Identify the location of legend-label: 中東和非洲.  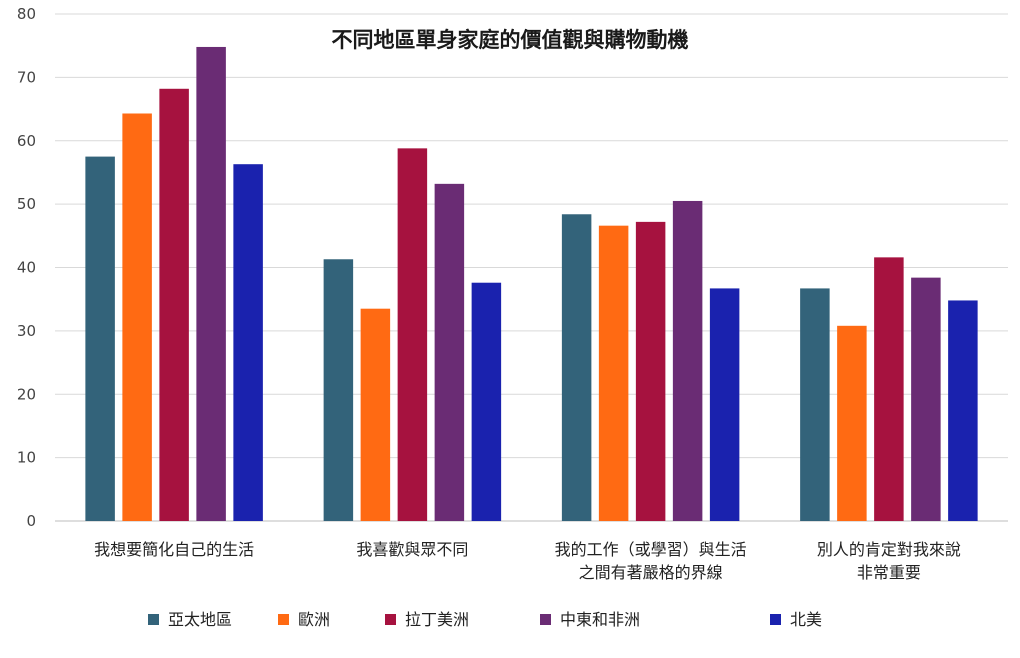
(600, 619).